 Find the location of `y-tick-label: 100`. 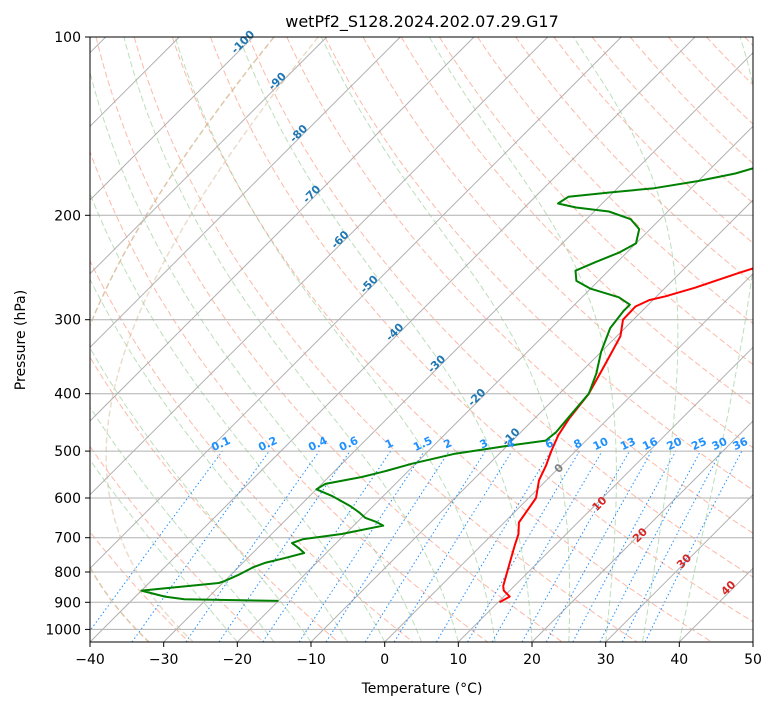

y-tick-label: 100 is located at coordinates (67, 38).